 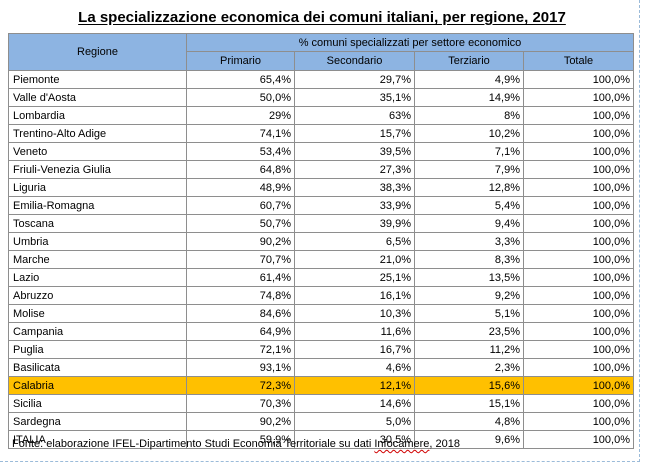 What do you see at coordinates (321, 187) in the screenshot?
I see `table-row: Liguria 48,9% 38,3% 12,8% 100,0%` at bounding box center [321, 187].